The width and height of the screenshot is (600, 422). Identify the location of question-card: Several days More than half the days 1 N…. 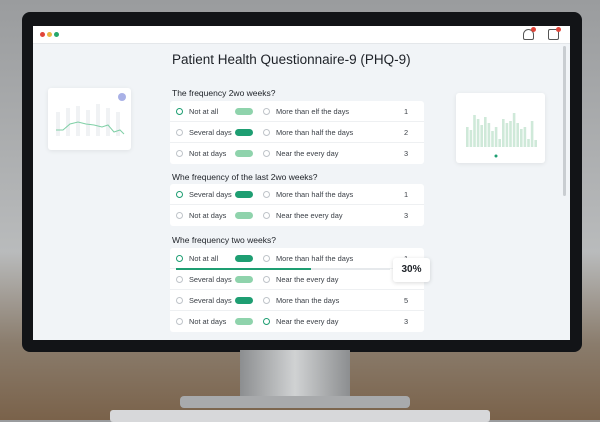
(297, 205).